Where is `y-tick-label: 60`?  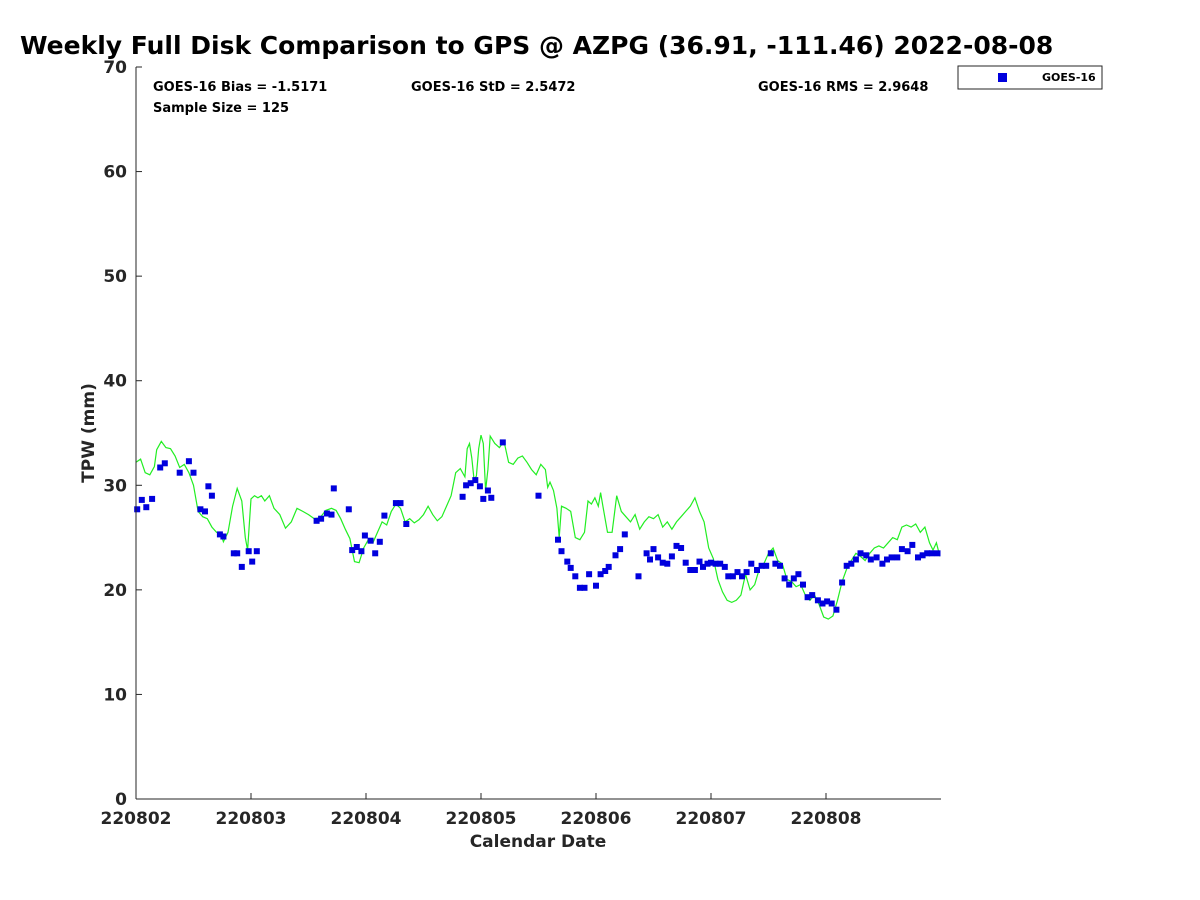 y-tick-label: 60 is located at coordinates (115, 173).